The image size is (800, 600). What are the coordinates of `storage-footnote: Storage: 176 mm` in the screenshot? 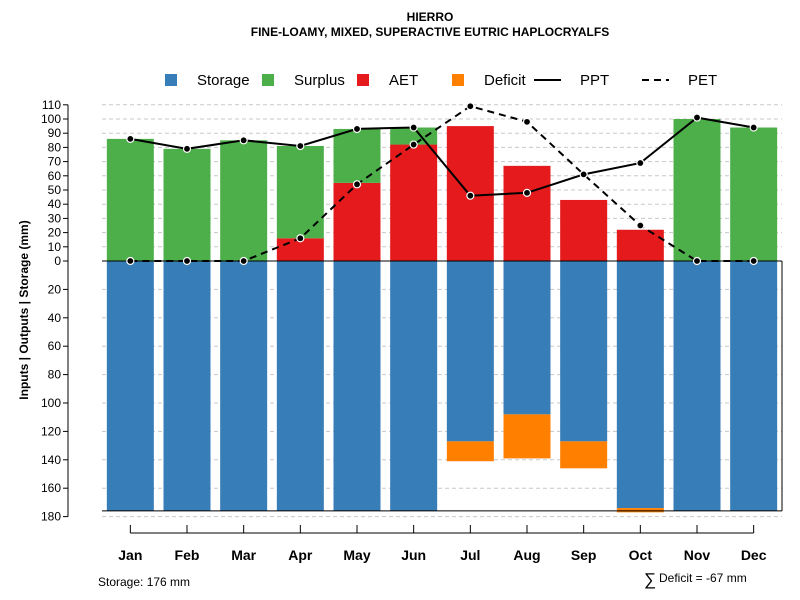 It's located at (144, 582).